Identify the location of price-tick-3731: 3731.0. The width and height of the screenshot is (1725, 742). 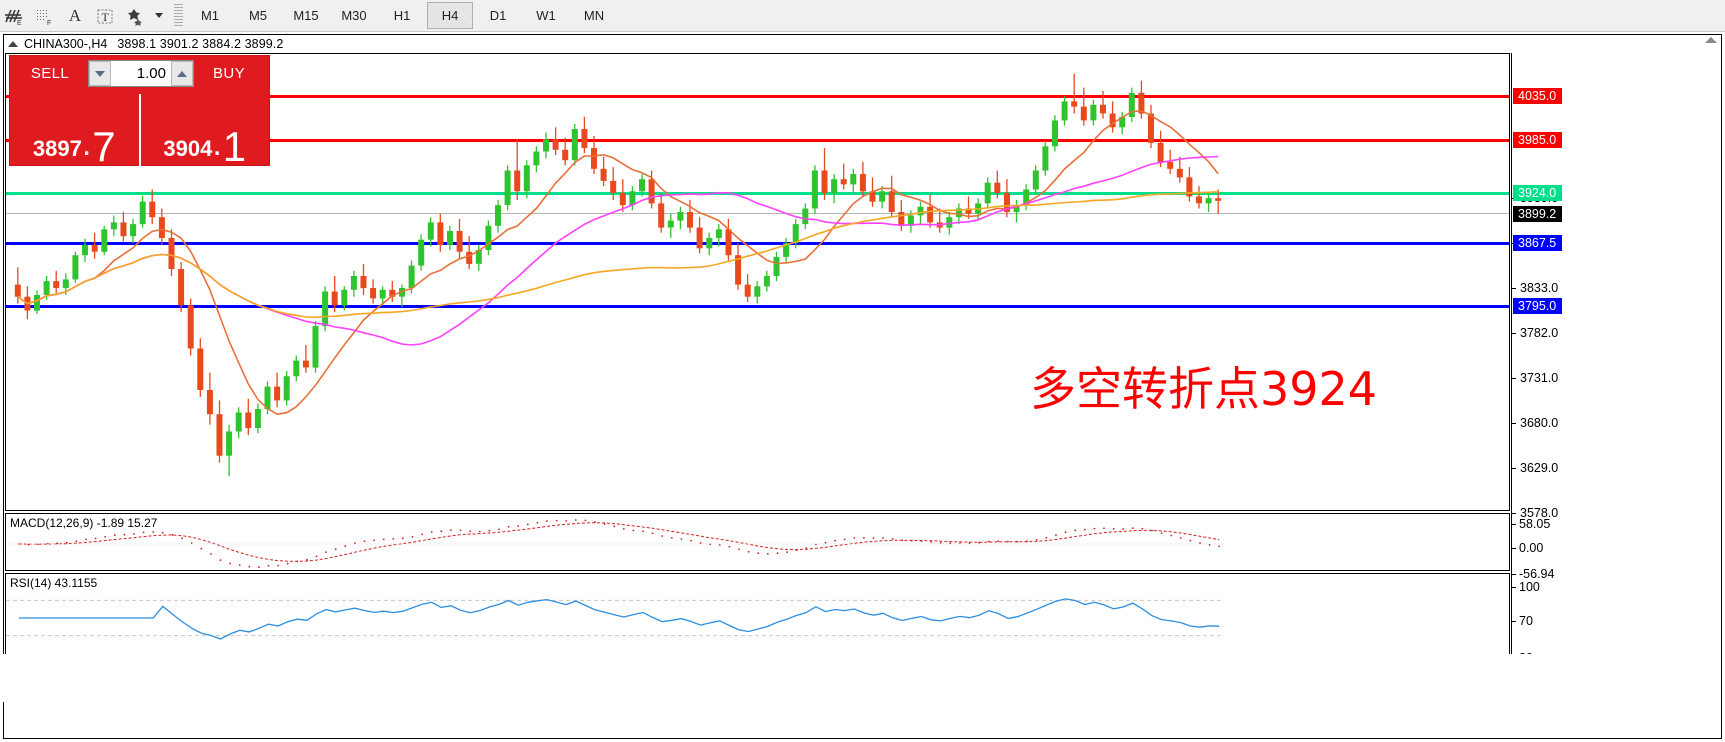
(1535, 378).